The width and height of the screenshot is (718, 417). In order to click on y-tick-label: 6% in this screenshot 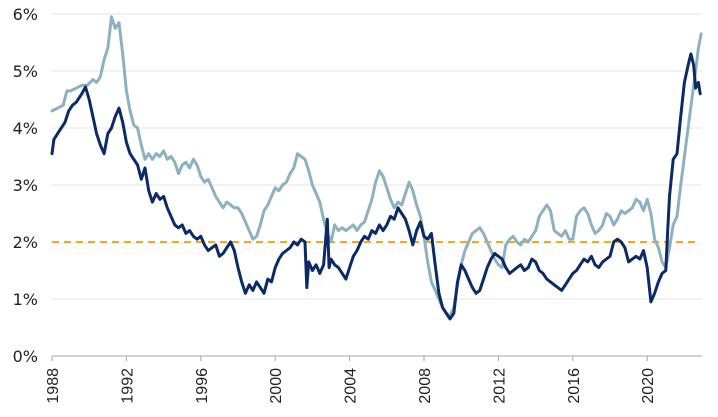, I will do `click(25, 14)`.